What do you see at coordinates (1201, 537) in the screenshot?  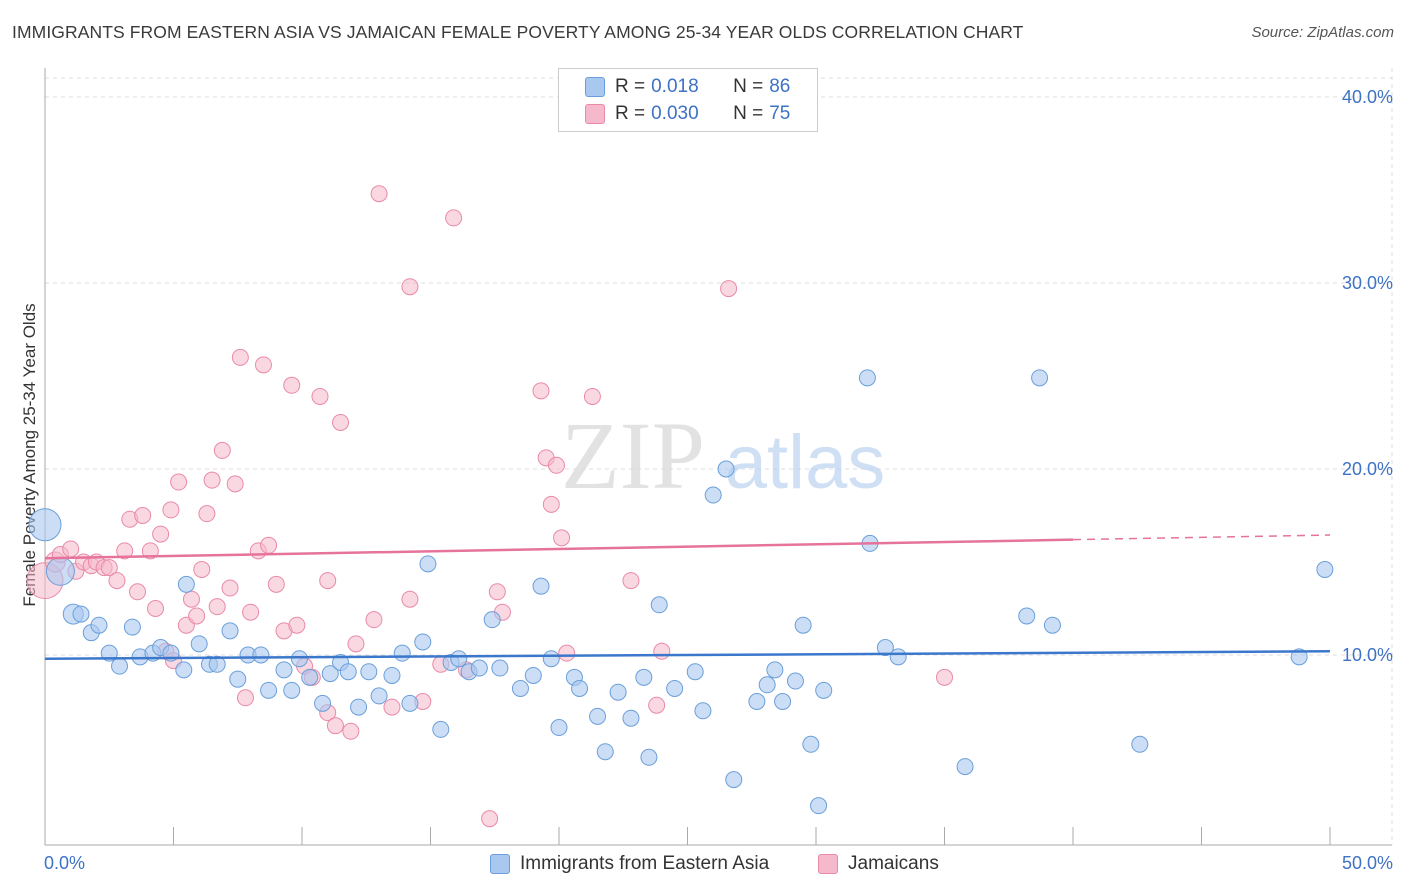 I see `jamaicans-trend-extension` at bounding box center [1201, 537].